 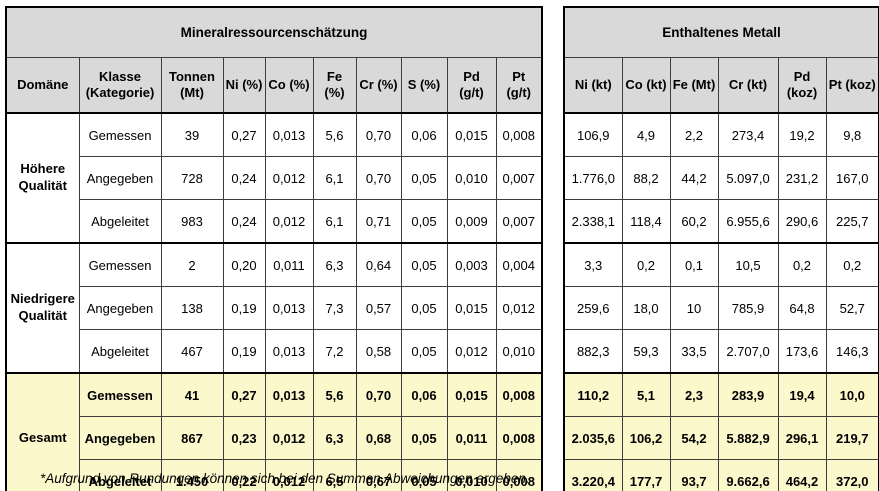 I want to click on data-cell: 983, so click(x=192, y=221).